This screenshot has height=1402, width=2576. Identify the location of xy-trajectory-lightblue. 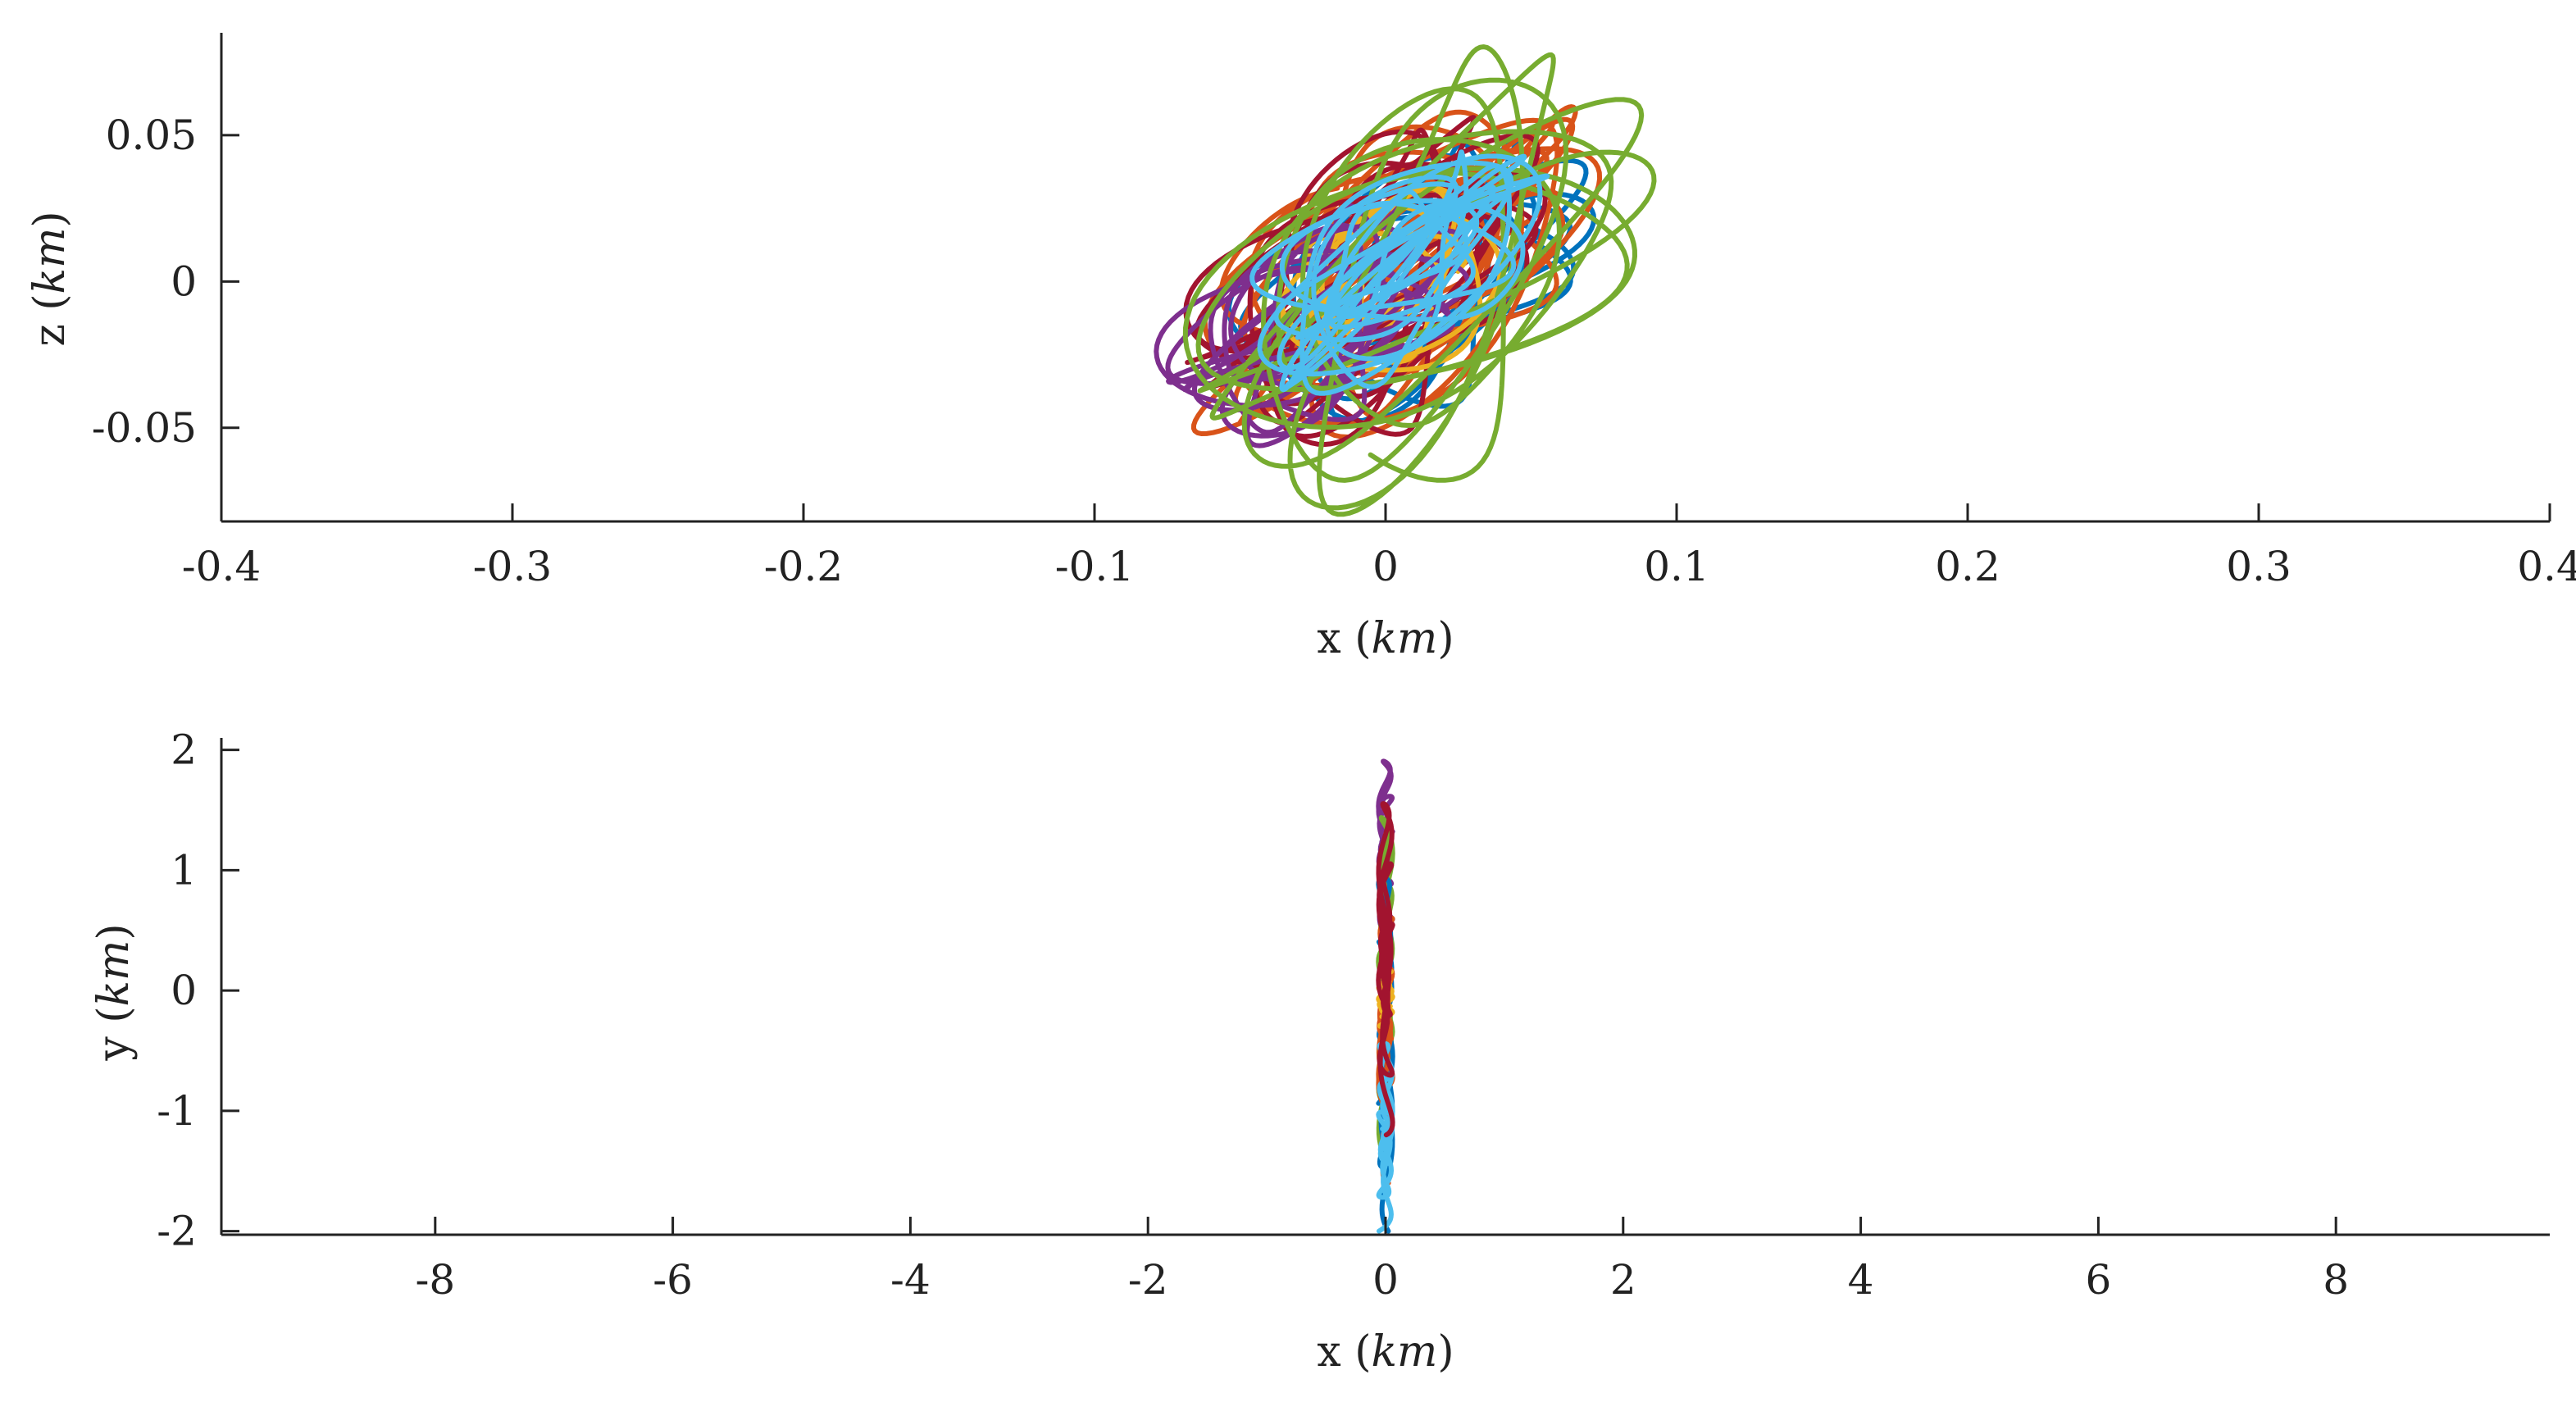
(1386, 1137).